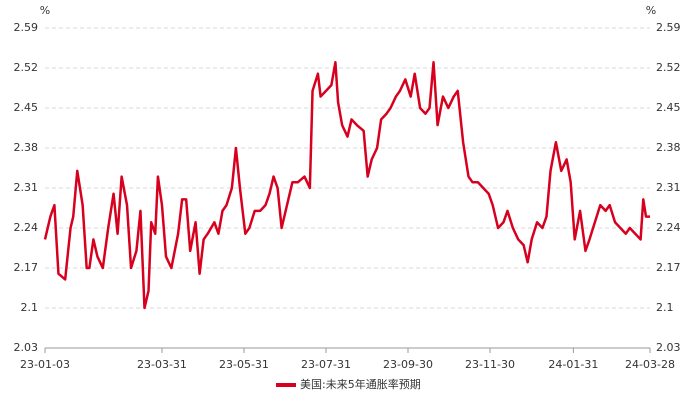  What do you see at coordinates (26, 187) in the screenshot?
I see `y-tick-label: 2.31` at bounding box center [26, 187].